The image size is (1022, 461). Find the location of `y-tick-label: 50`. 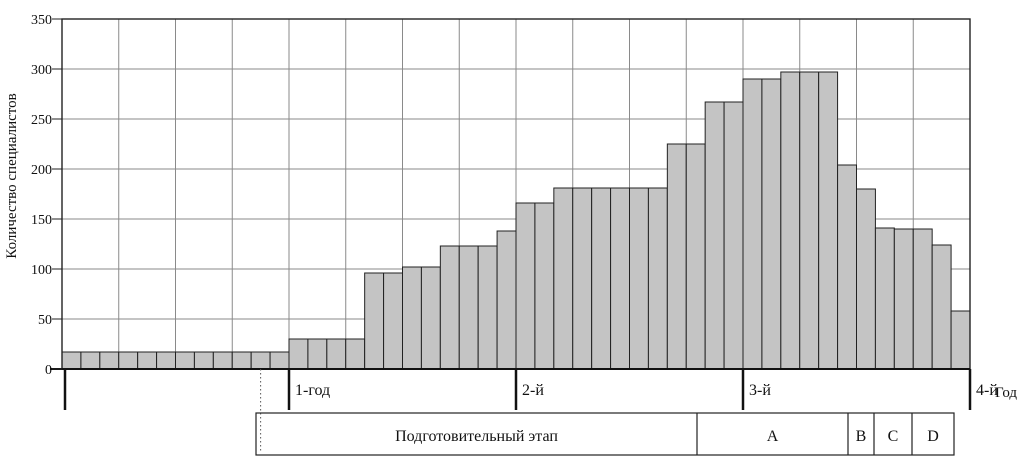

y-tick-label: 50 is located at coordinates (45, 320).